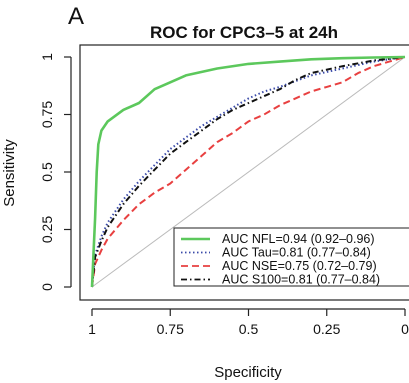 This screenshot has width=409, height=383. I want to click on chart-title: ROC for CPC3–5 at 24h, so click(244, 32).